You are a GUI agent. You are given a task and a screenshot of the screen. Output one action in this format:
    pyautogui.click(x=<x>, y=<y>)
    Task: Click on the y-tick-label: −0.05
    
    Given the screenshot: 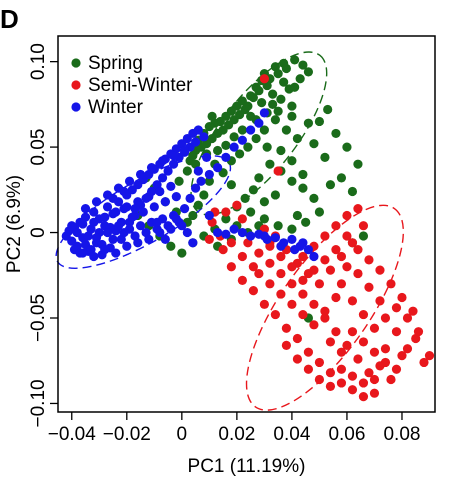 What is the action you would take?
    pyautogui.click(x=38, y=318)
    